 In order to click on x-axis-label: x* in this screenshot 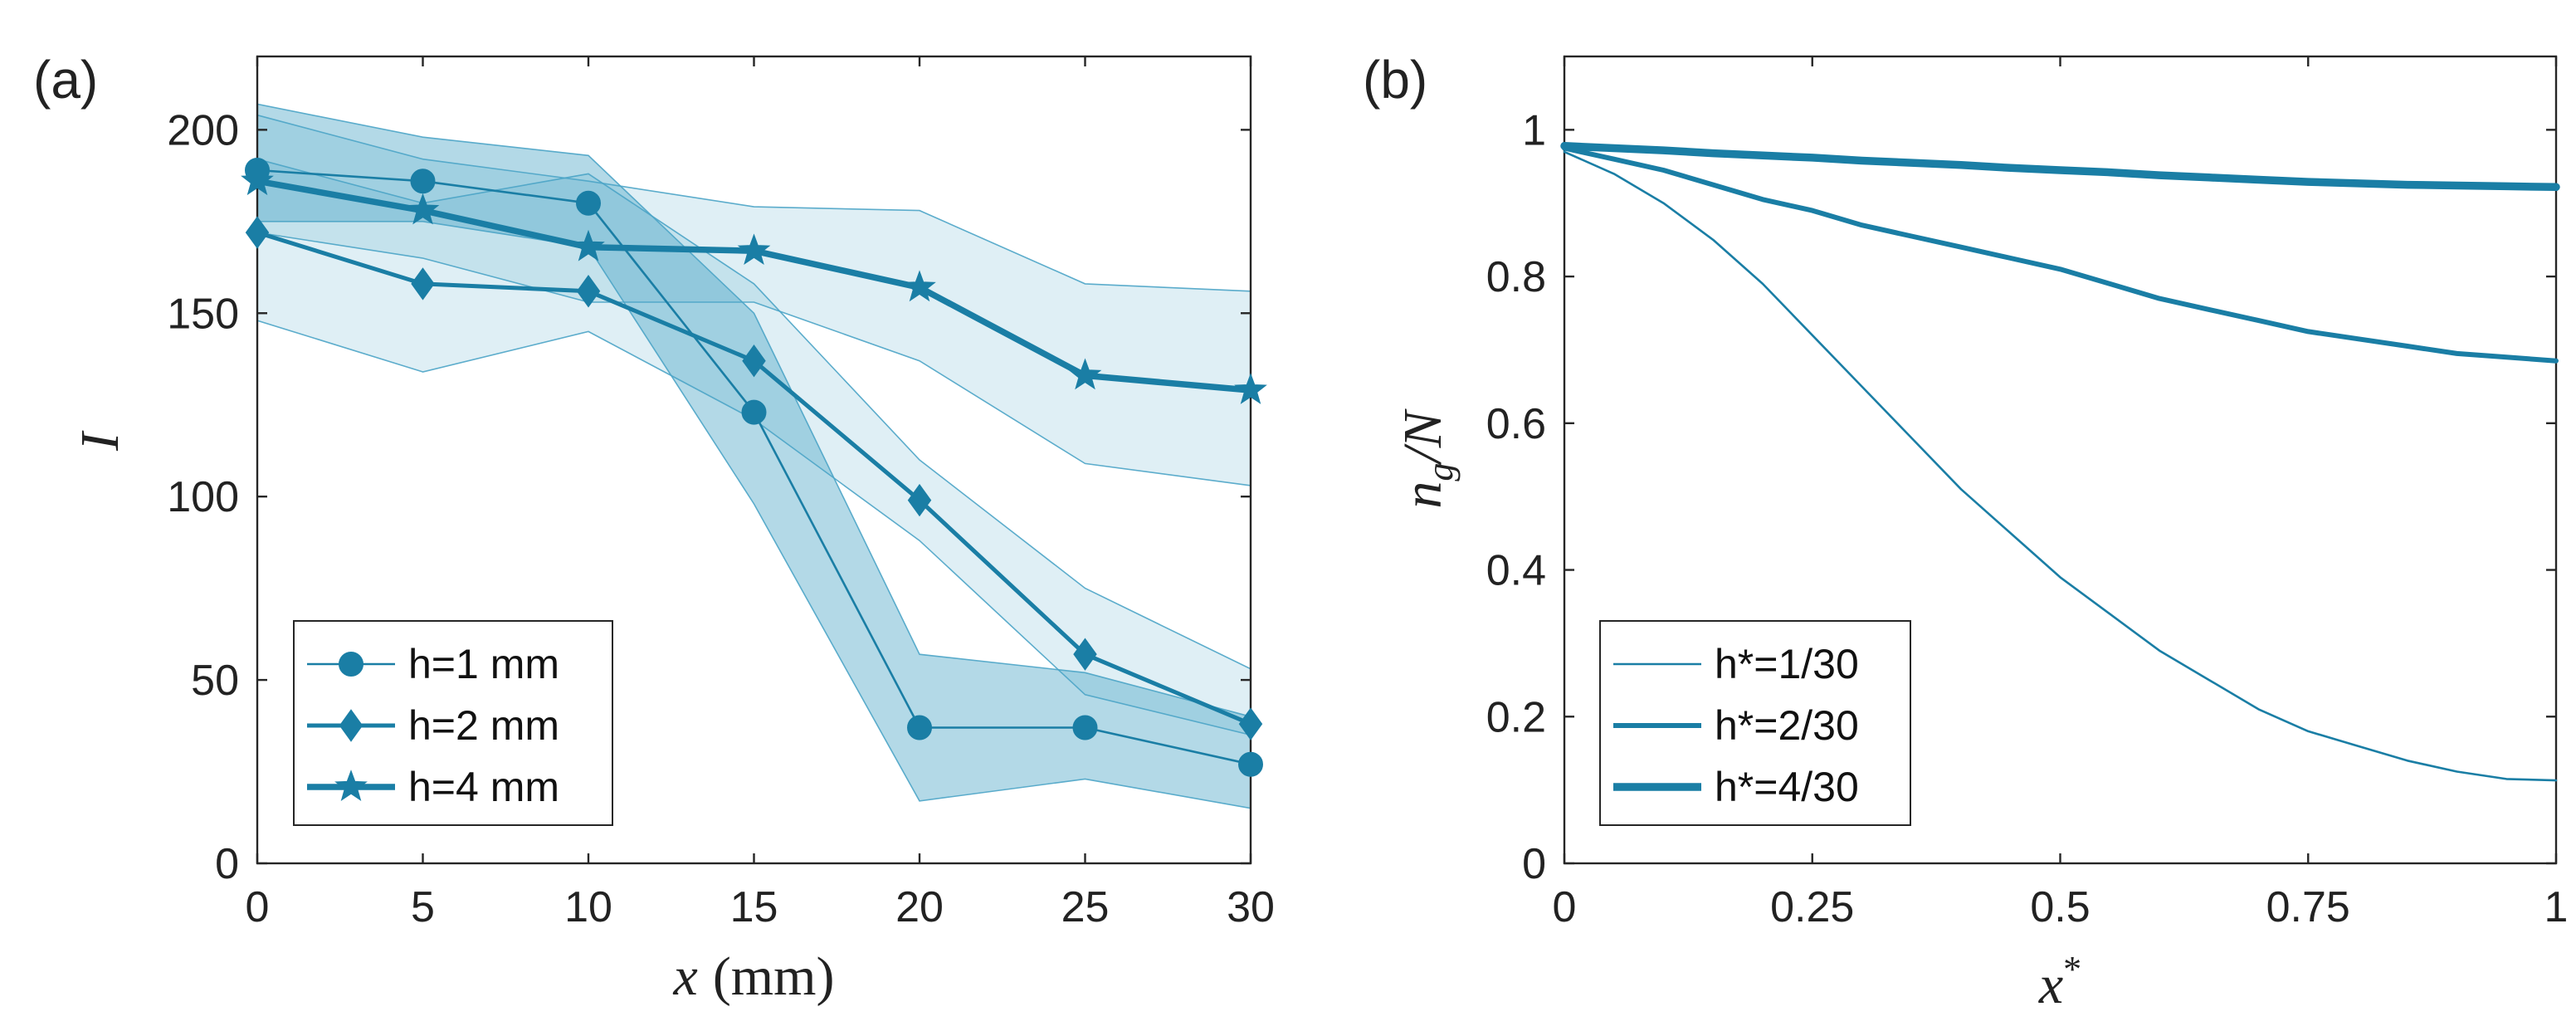, I will do `click(2059, 982)`.